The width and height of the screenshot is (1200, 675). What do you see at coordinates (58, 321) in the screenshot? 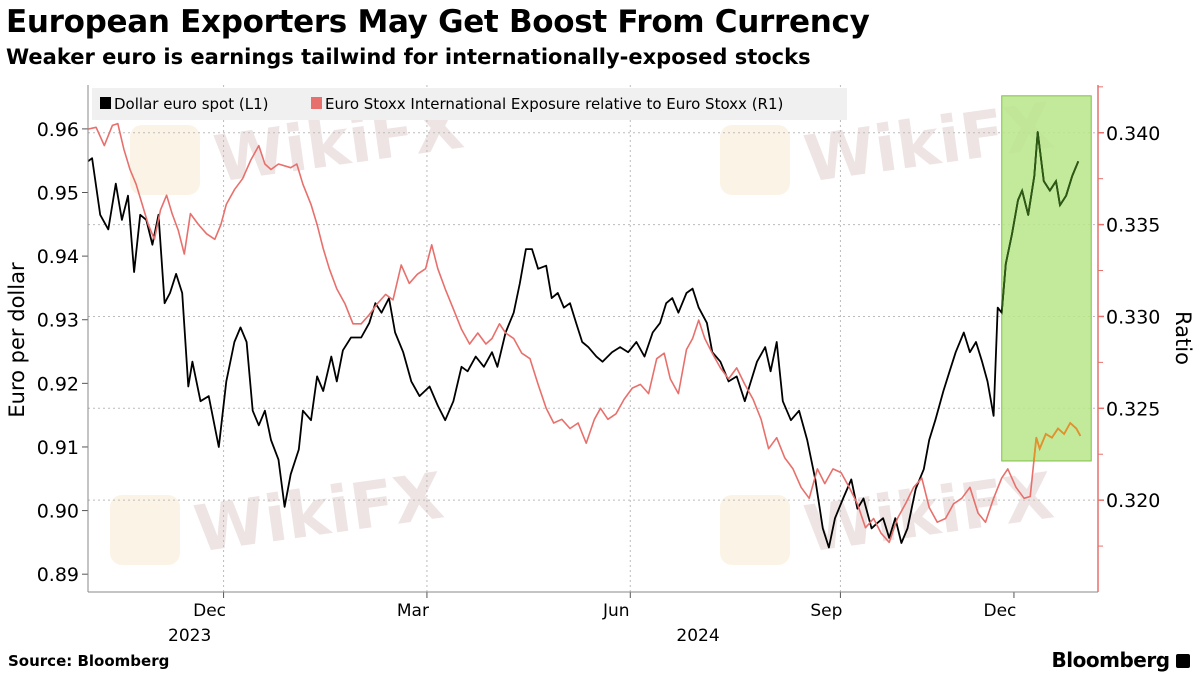
I see `y-left-tick-label: 0.93` at bounding box center [58, 321].